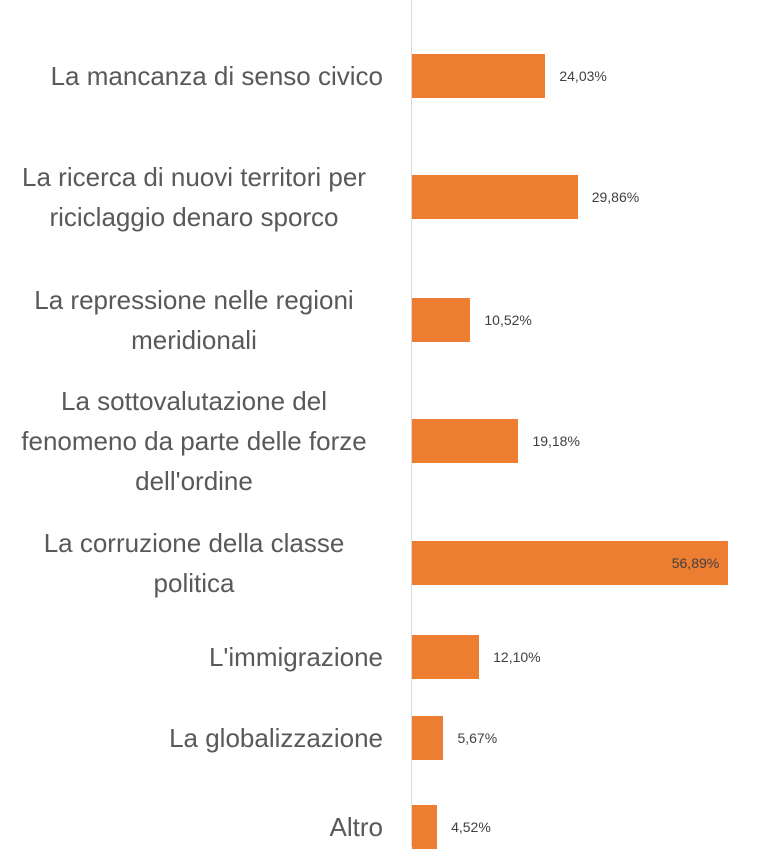  Describe the element at coordinates (615, 197) in the screenshot. I see `data-label: 29,86%` at that location.